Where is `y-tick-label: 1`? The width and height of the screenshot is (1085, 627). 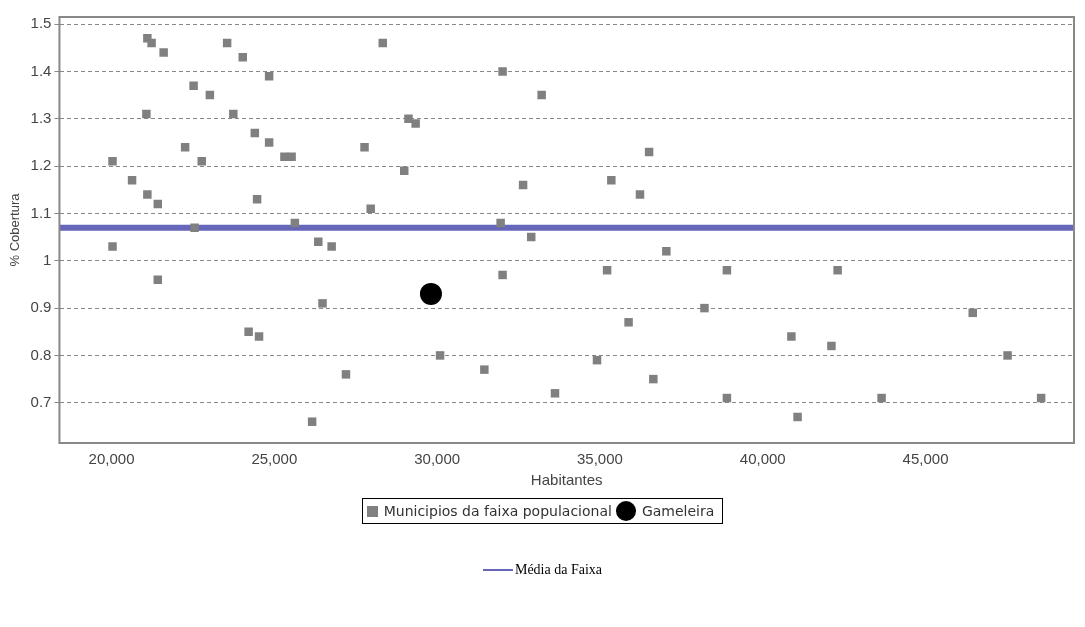
y-tick-label: 1 is located at coordinates (47, 259).